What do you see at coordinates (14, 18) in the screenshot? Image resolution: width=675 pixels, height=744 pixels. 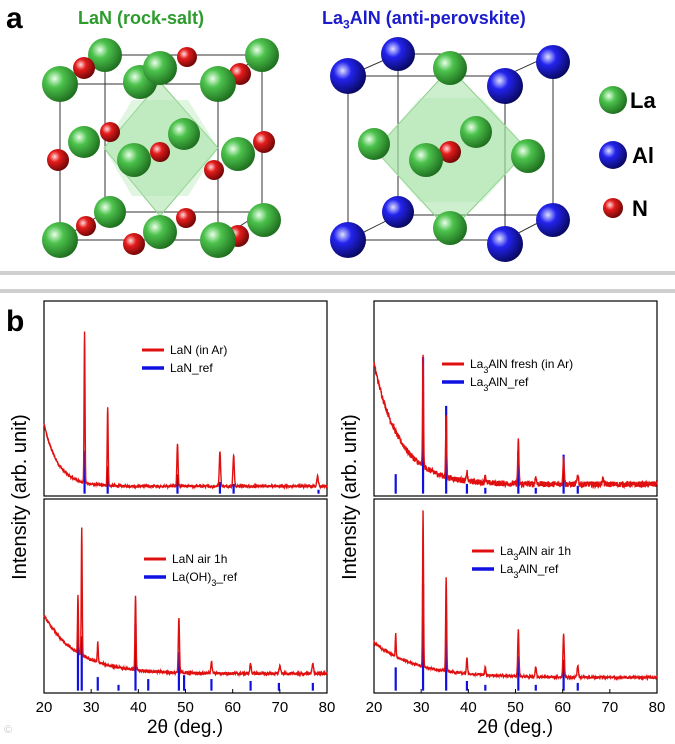 I see `panel-a-letter: a` at bounding box center [14, 18].